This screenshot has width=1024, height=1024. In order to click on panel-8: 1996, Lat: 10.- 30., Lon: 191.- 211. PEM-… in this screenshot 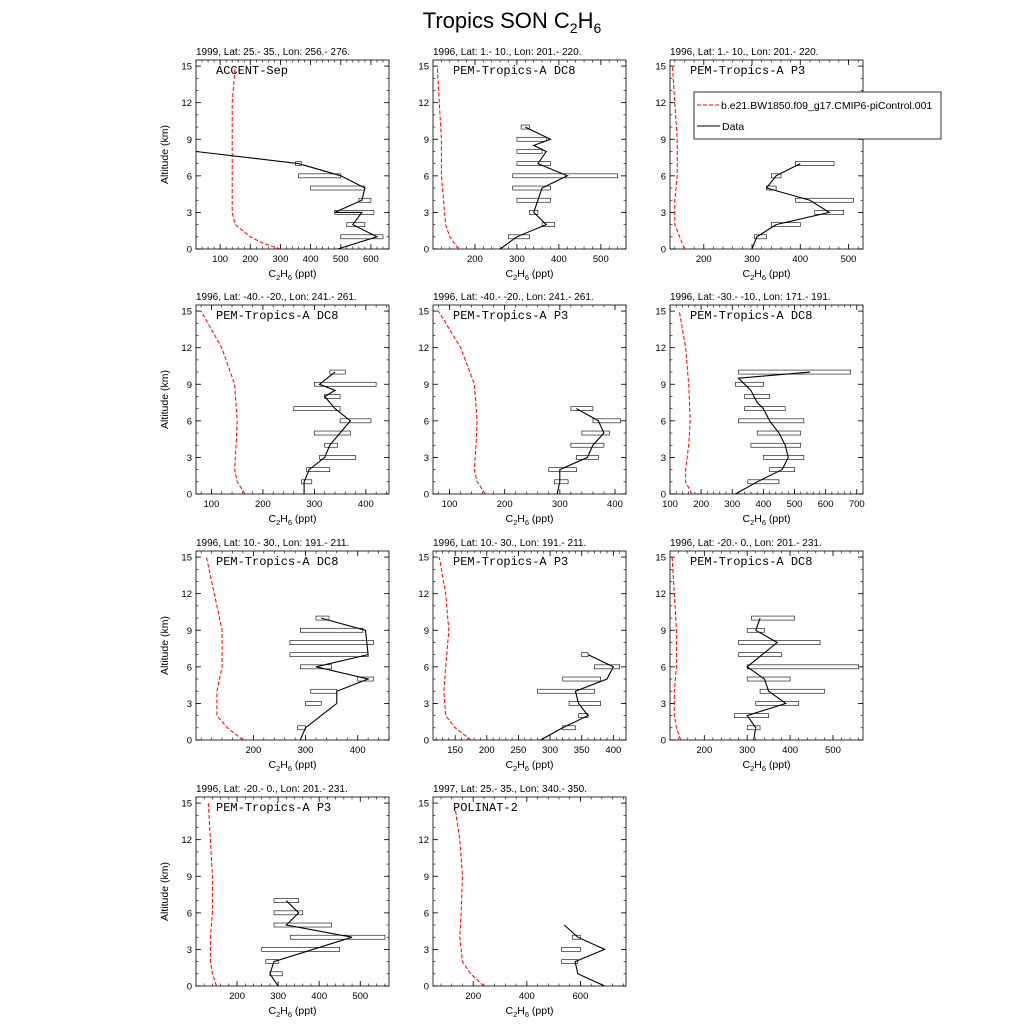, I will do `click(522, 655)`.